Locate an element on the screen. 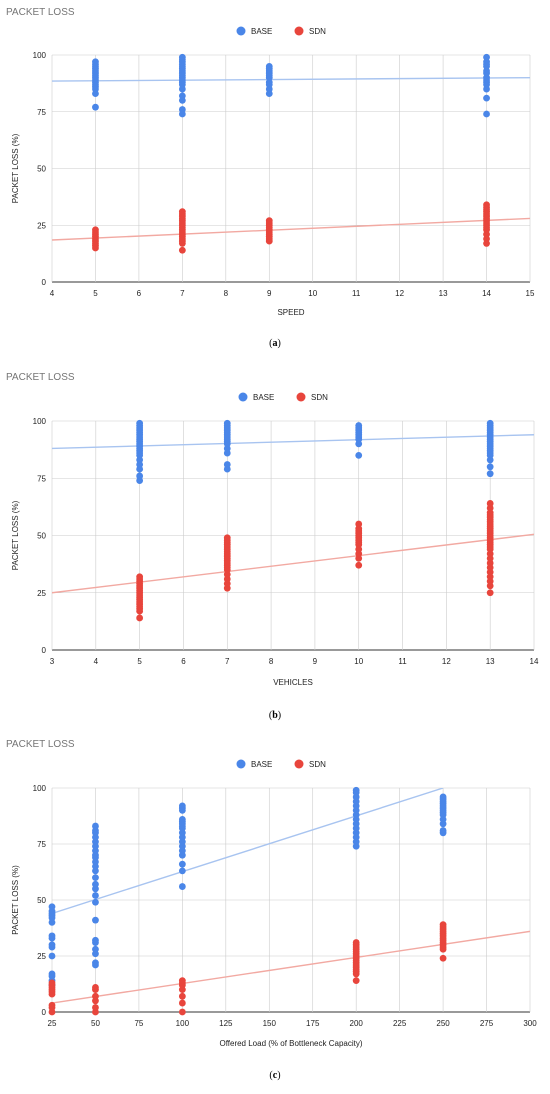  caption-label: b is located at coordinates (275, 715).